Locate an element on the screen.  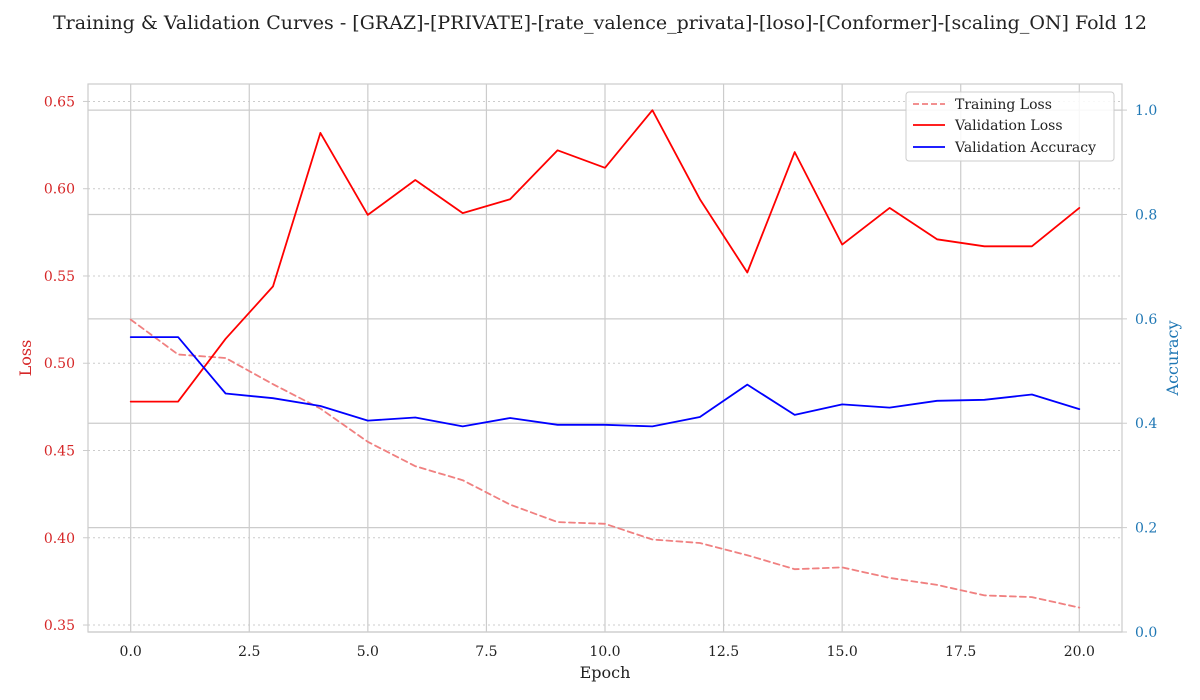
x-tick-label: 2.5 is located at coordinates (249, 652).